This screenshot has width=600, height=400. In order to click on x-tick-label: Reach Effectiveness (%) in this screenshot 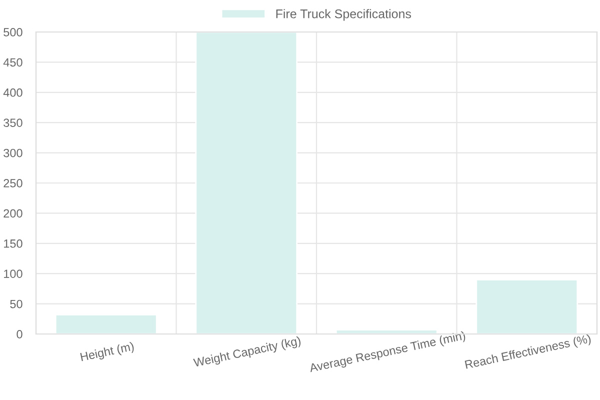, I will do `click(528, 353)`.